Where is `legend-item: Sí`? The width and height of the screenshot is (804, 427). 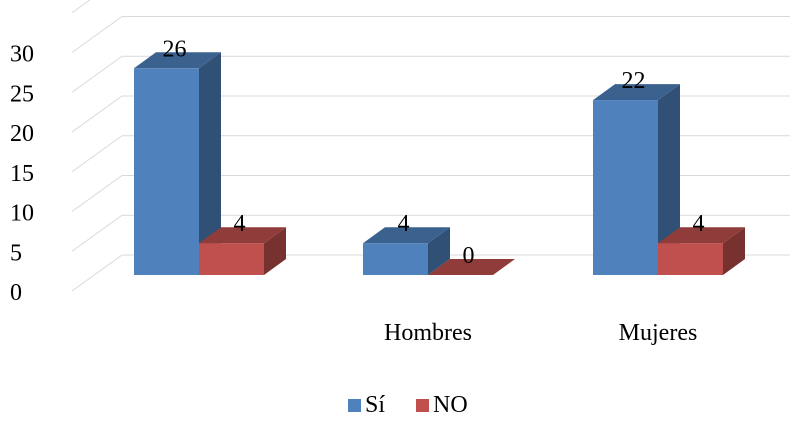 legend-item: Sí is located at coordinates (366, 405).